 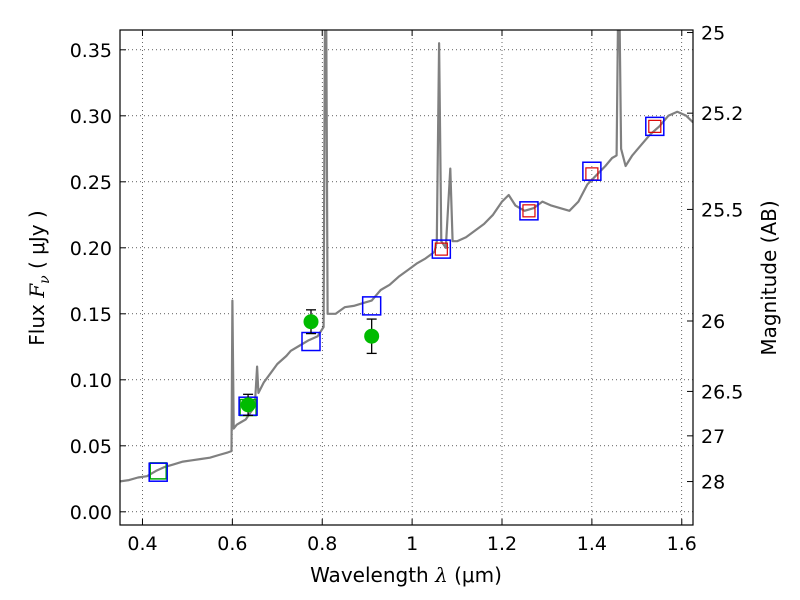 I want to click on right-axis-label: Magnitude (AB), so click(x=769, y=277).